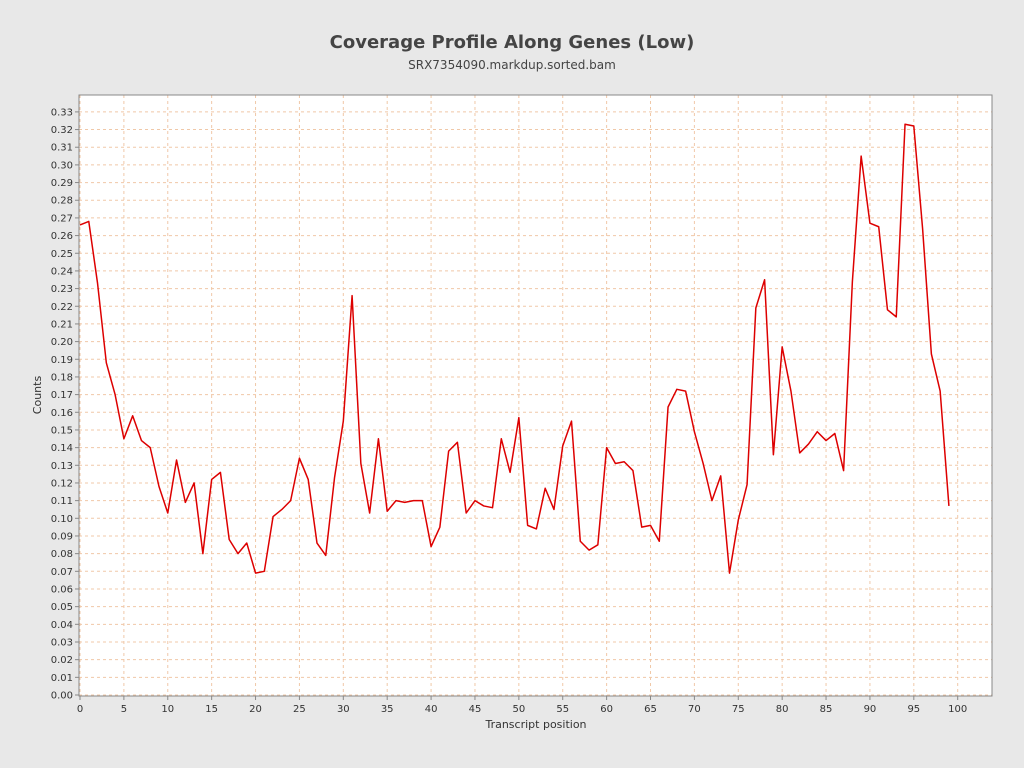 This screenshot has width=1024, height=768. What do you see at coordinates (826, 709) in the screenshot?
I see `x-tick-label: 85` at bounding box center [826, 709].